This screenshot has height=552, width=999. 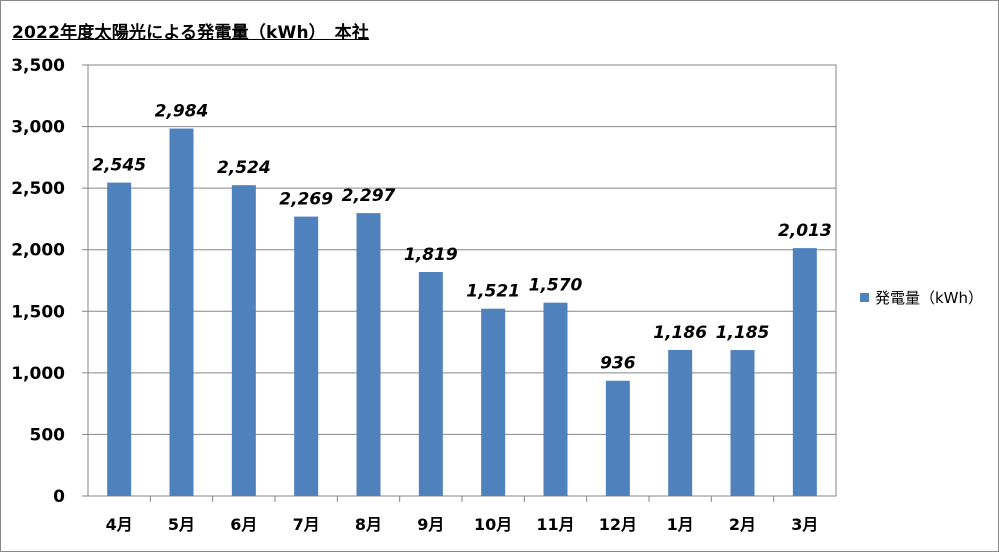 I want to click on x-tick-label: 4月, so click(x=119, y=524).